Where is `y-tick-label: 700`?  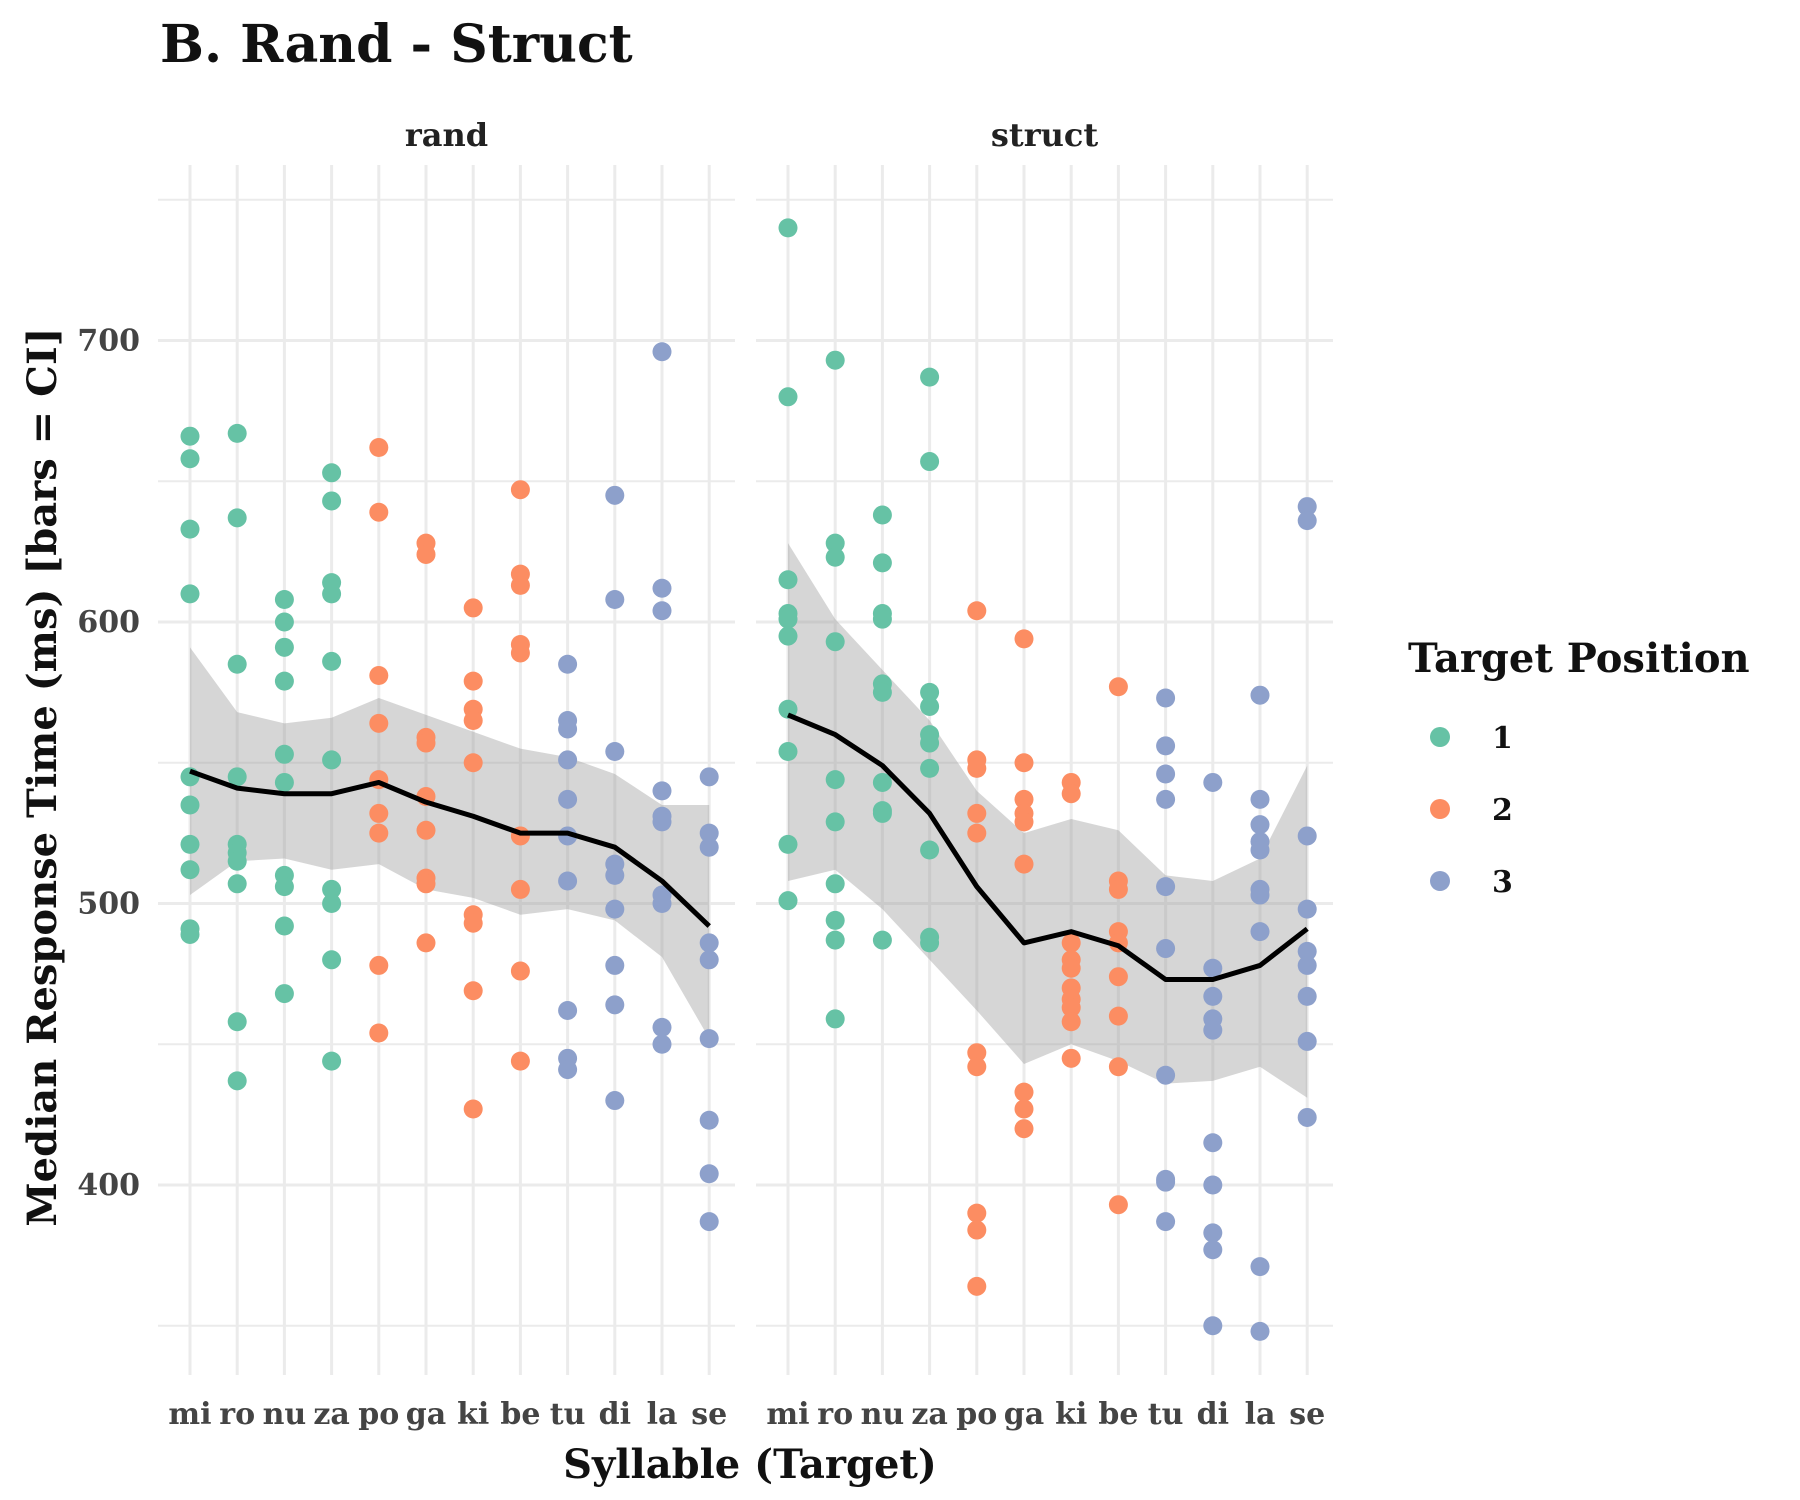 y-tick-label: 700 is located at coordinates (108, 341).